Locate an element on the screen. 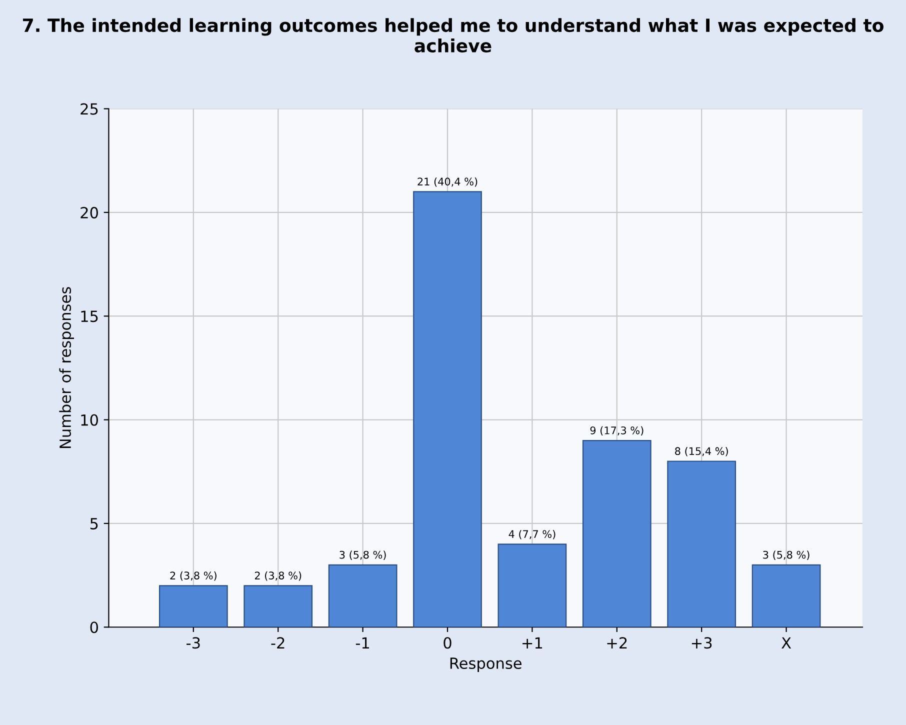  data-label: 21 (40,4 %) is located at coordinates (448, 182).